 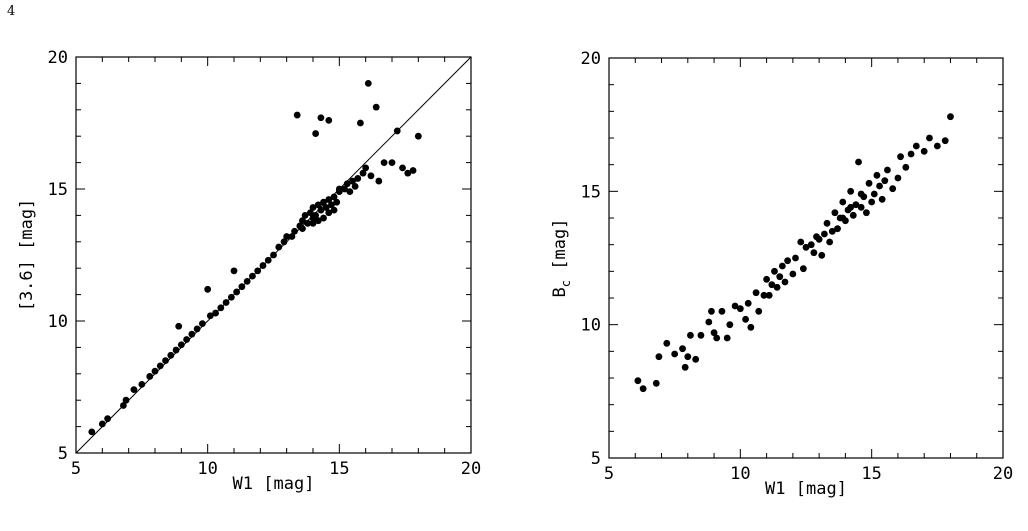 What do you see at coordinates (274, 484) in the screenshot?
I see `x-axis-label: W1 [mag]` at bounding box center [274, 484].